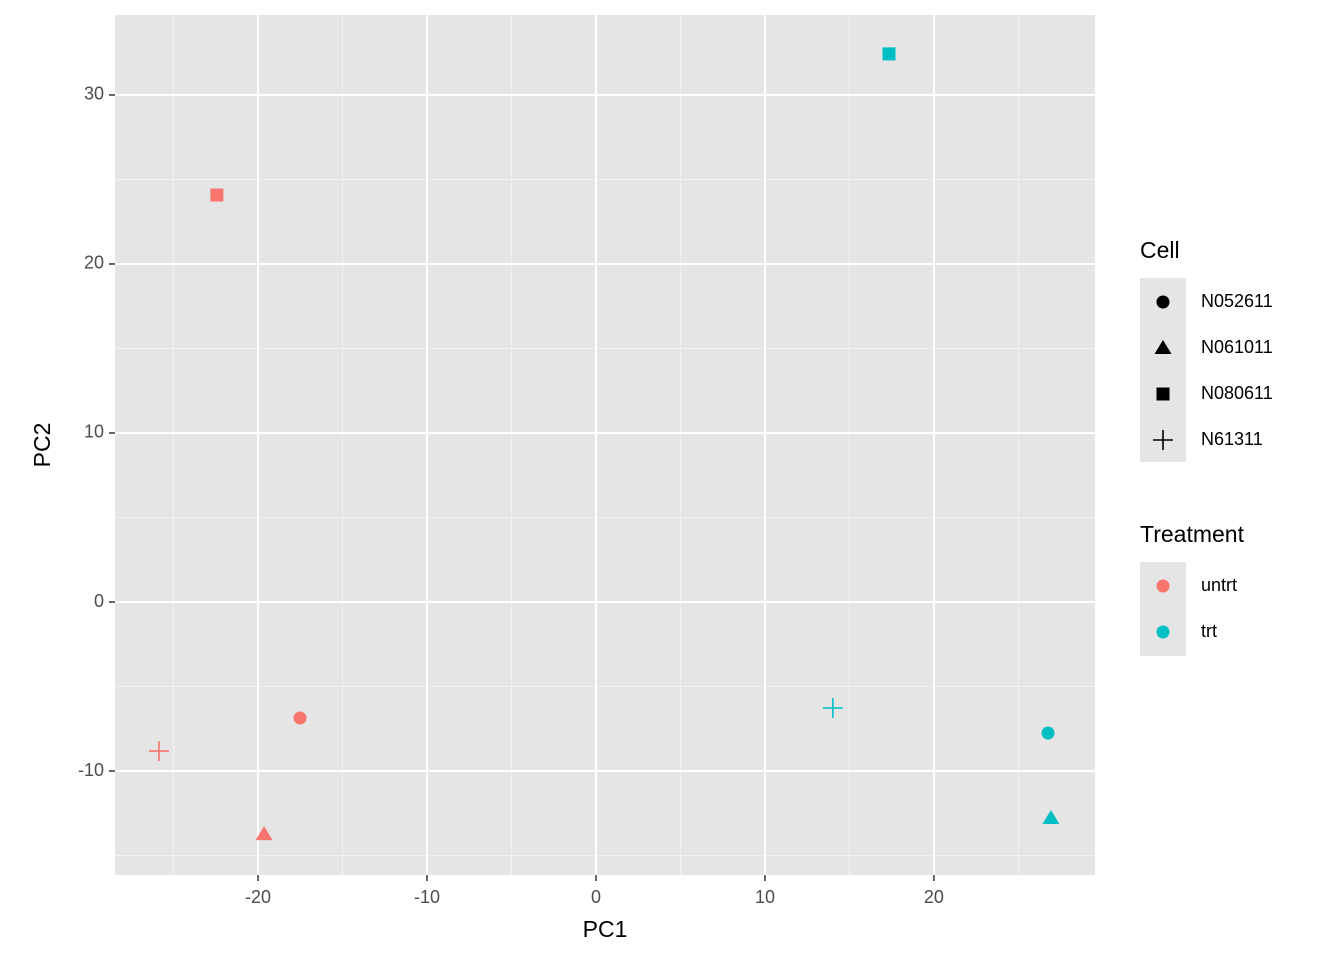  Describe the element at coordinates (596, 897) in the screenshot. I see `x-tick-label: 0` at that location.